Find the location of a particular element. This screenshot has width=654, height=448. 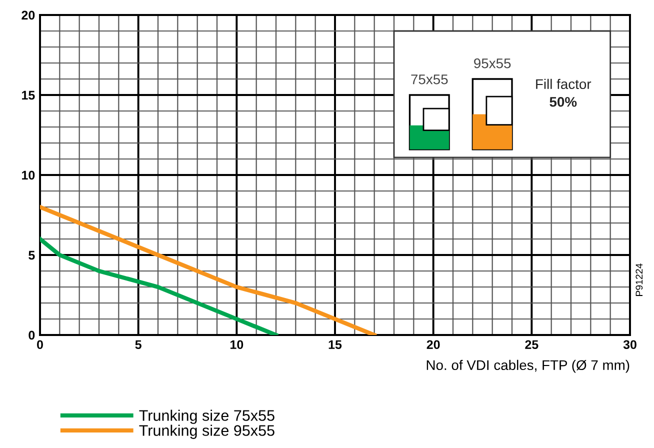

y-tick-label: 15 is located at coordinates (28, 95).